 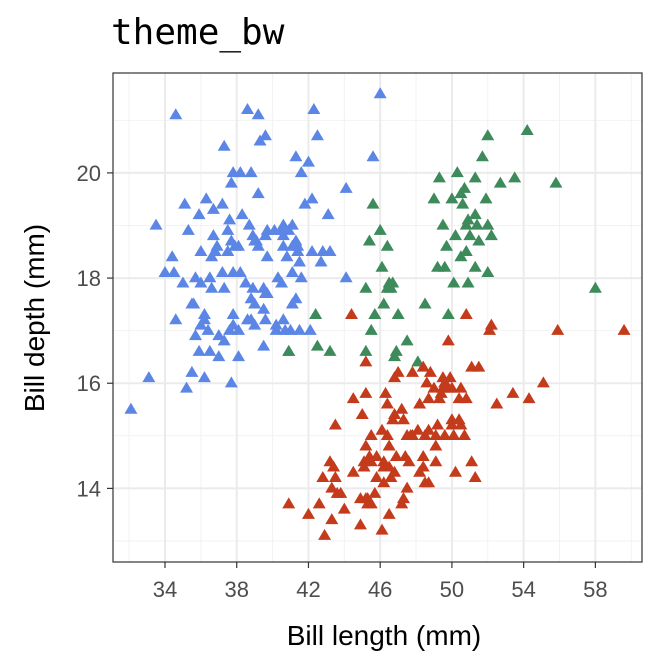 What do you see at coordinates (34, 318) in the screenshot?
I see `y-axis-label: Bill depth (mm)` at bounding box center [34, 318].